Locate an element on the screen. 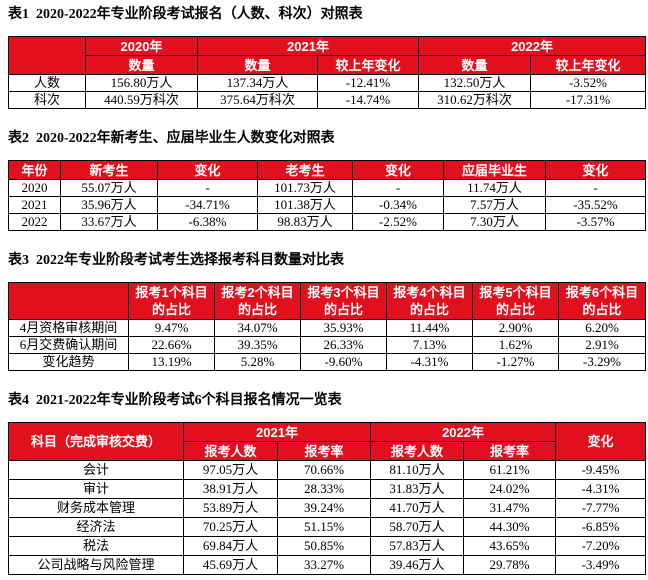 The image size is (648, 580). row-label-cell: 财务成本管理 is located at coordinates (96, 508).